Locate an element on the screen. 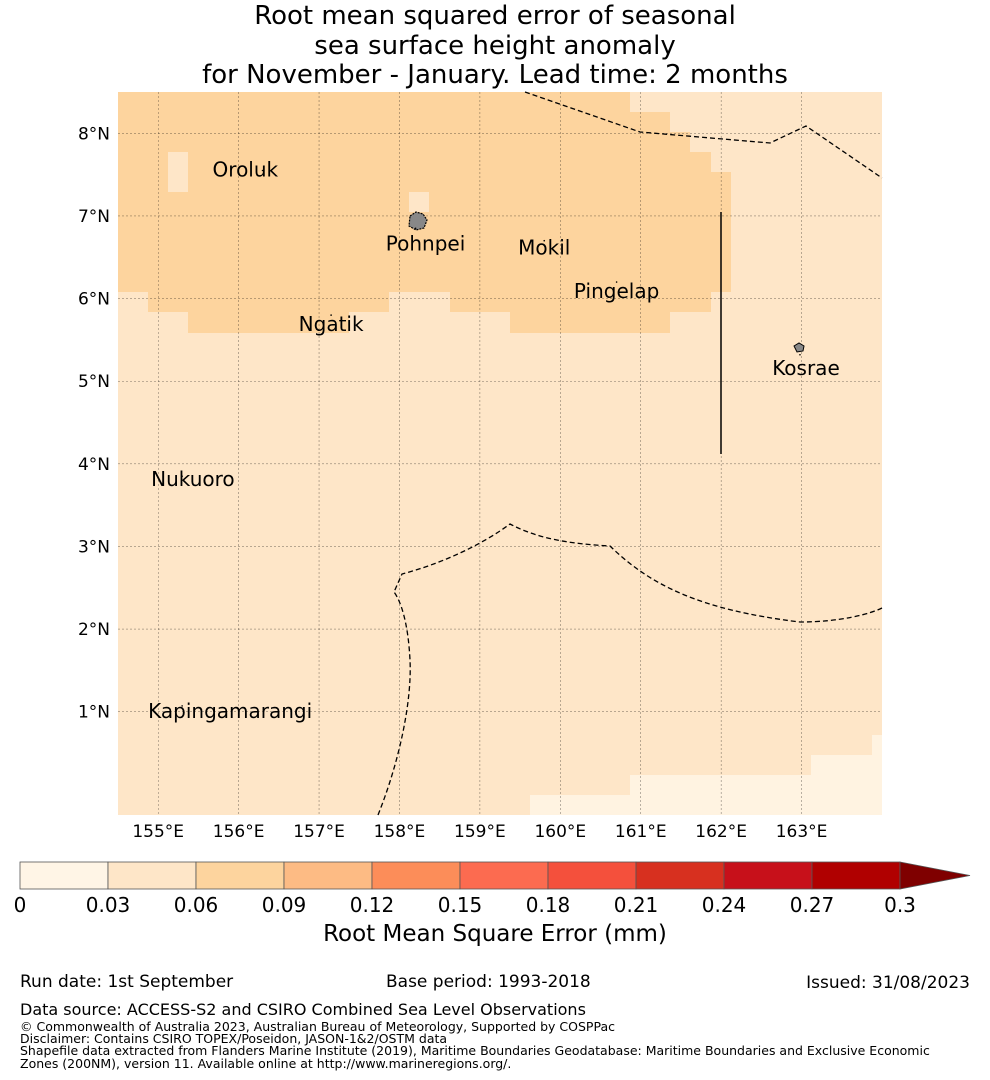 The height and width of the screenshot is (1080, 990). place-label: Nukuoro is located at coordinates (193, 479).